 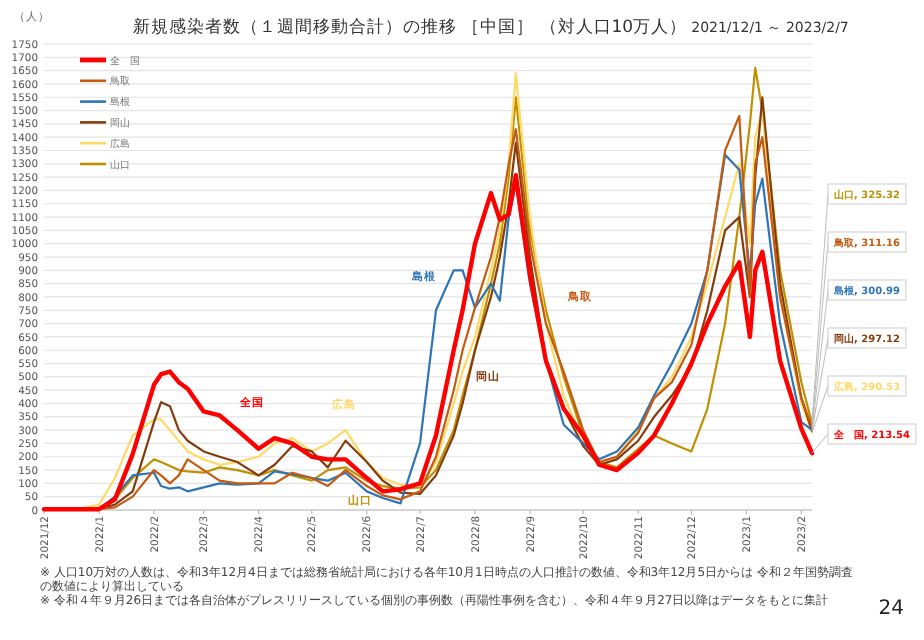 I want to click on text: 24, so click(x=891, y=609).